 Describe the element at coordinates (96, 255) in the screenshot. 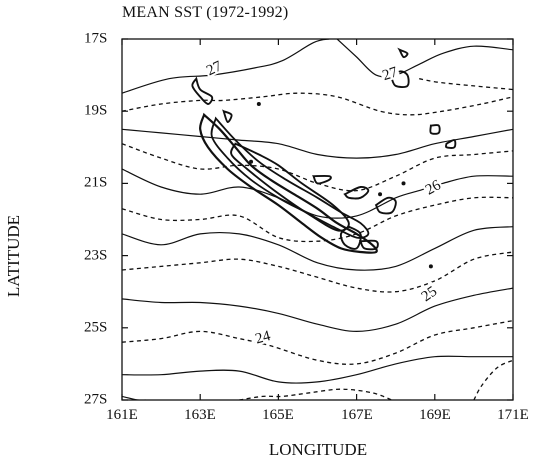

I see `y-tick-label: 23S` at that location.